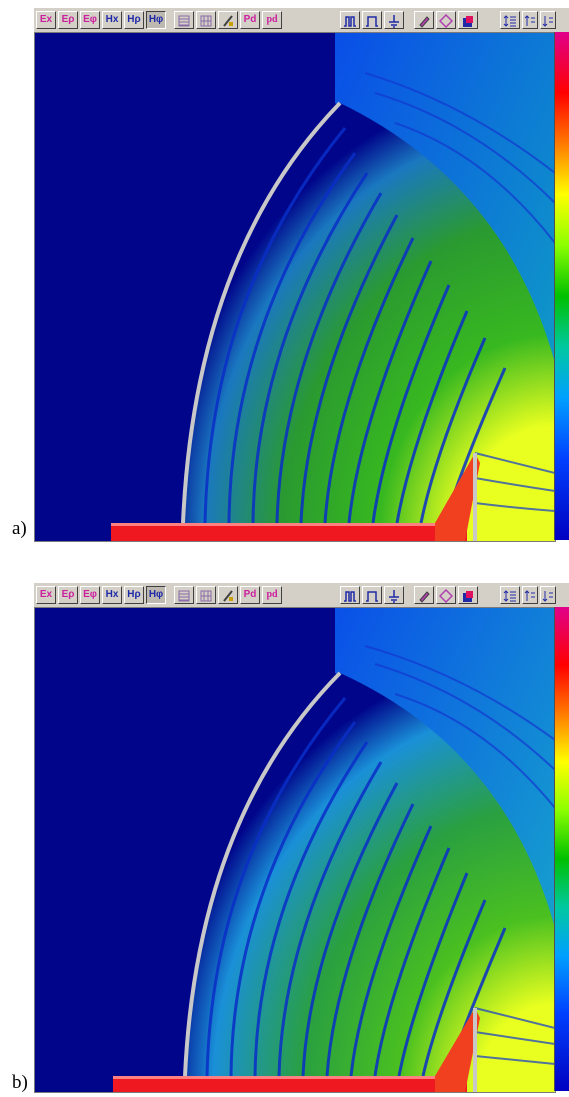  I want to click on panel-caption: a), so click(19, 528).